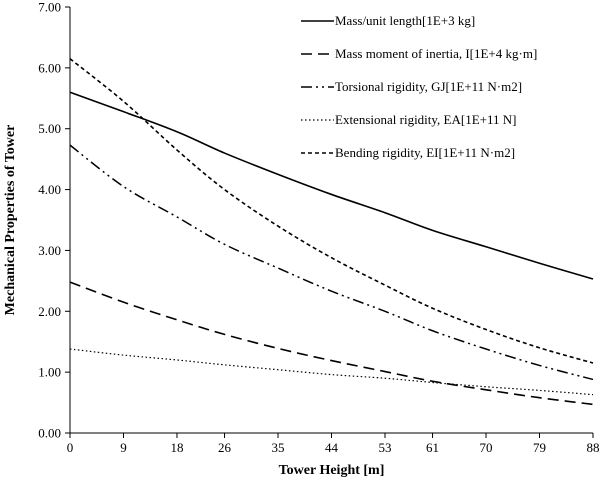  Describe the element at coordinates (405, 20) in the screenshot. I see `legend-label-1: Mass/unit length[1E+3 kg]` at that location.